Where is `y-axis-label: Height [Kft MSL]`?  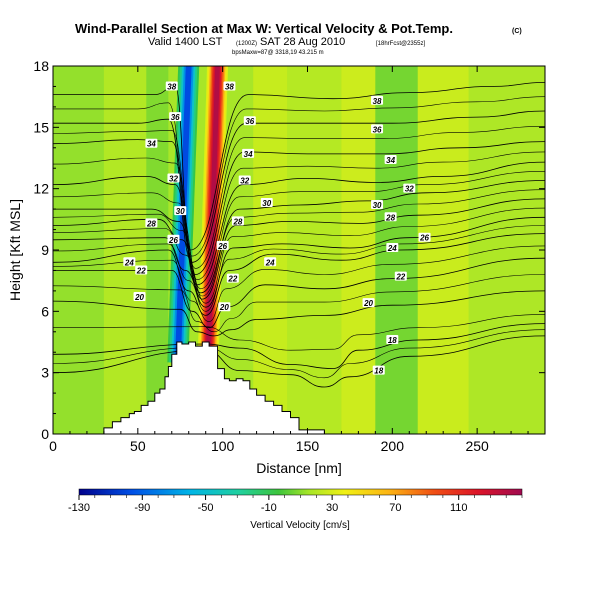
y-axis-label: Height [Kft MSL] is located at coordinates (15, 250).